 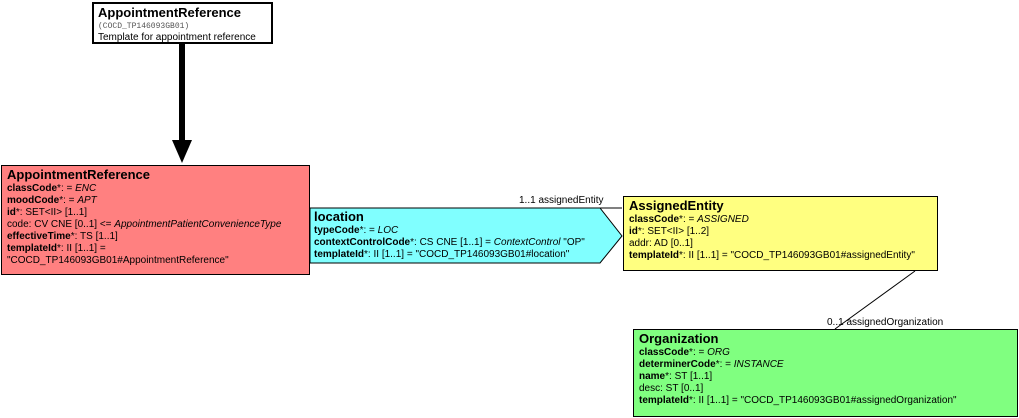 I want to click on attribute-rest: : TS [1..1], so click(x=96, y=236).